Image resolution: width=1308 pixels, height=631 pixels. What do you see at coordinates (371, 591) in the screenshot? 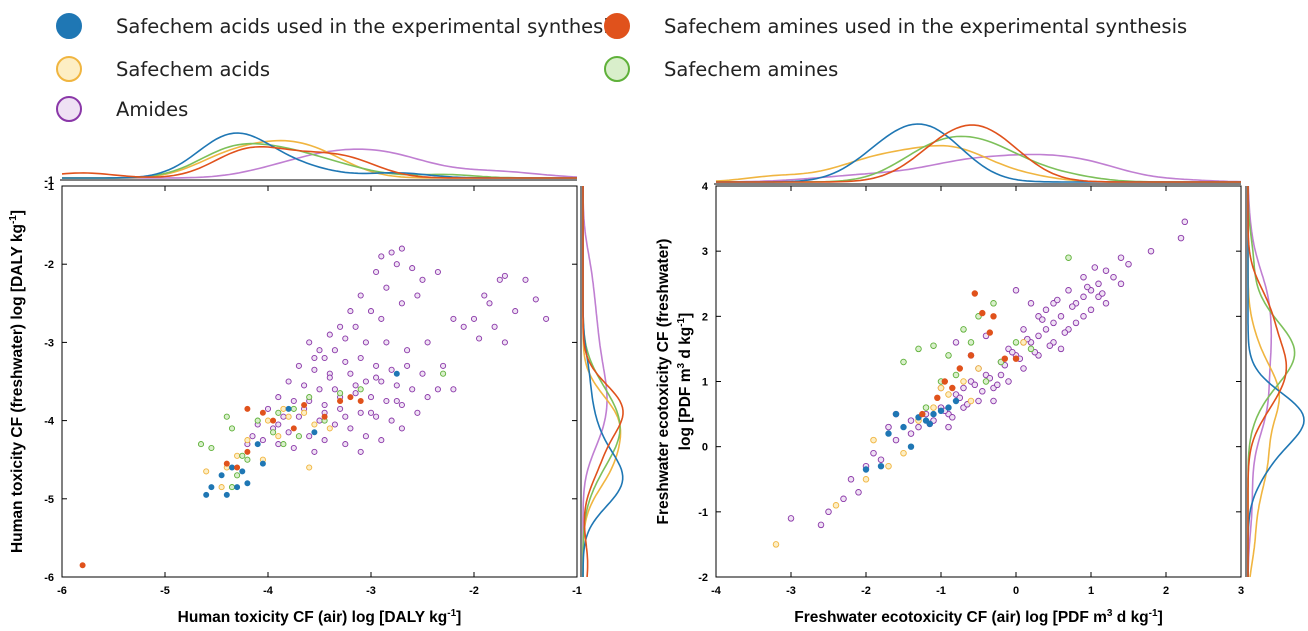
I see `x-tick-label: -3` at bounding box center [371, 591].